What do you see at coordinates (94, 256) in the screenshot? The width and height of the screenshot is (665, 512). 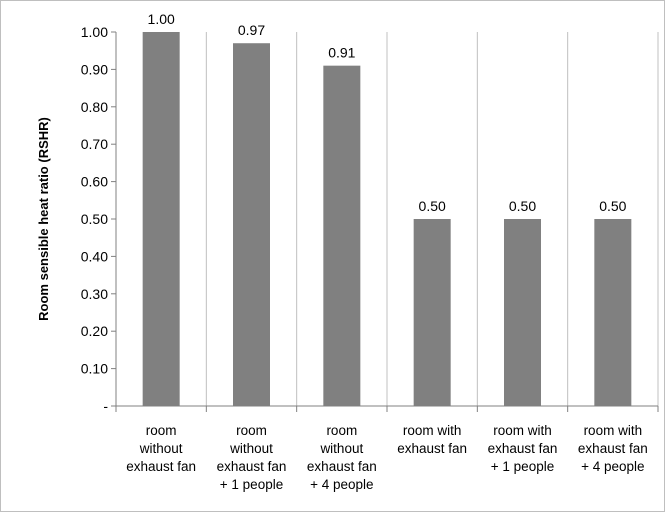 I see `y-tick-label: 0.40` at bounding box center [94, 256].